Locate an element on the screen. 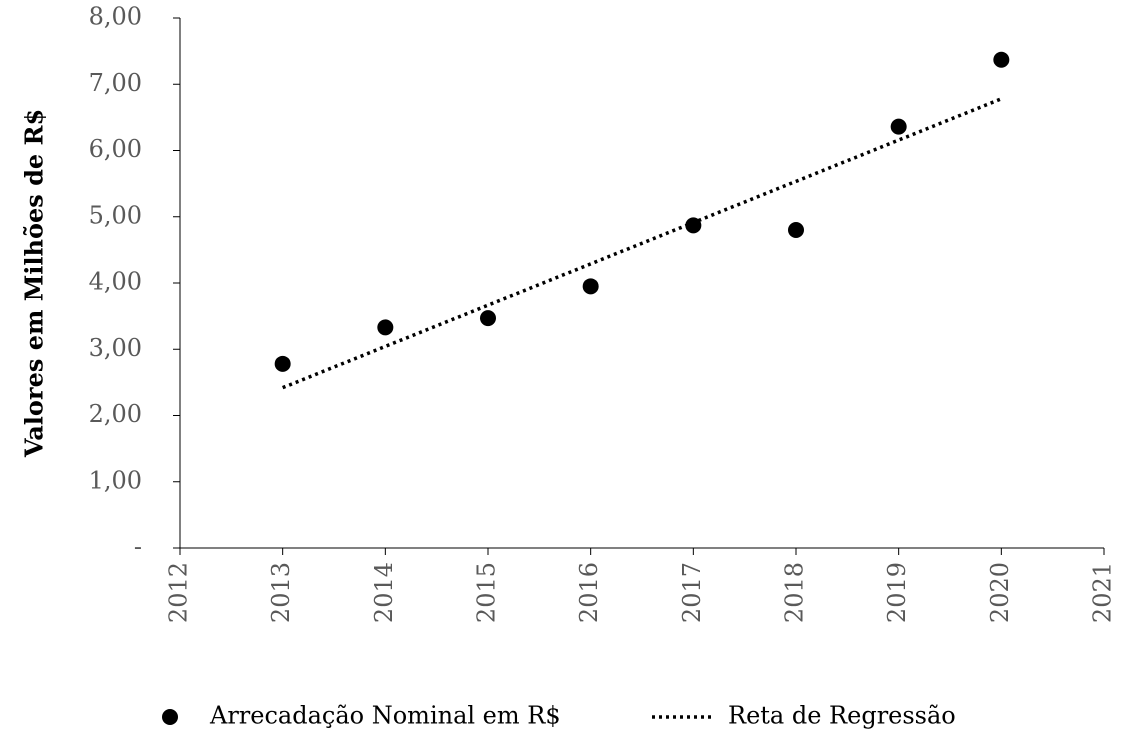 This screenshot has width=1121, height=733. y-tick-label: 1,00 is located at coordinates (115, 480).